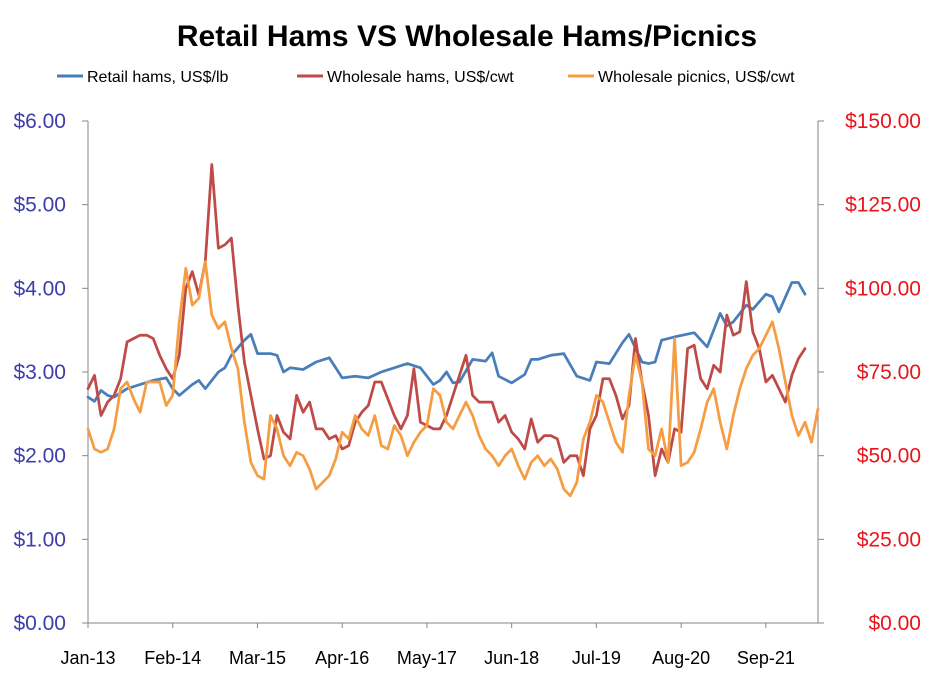 This screenshot has height=678, width=935. What do you see at coordinates (889, 372) in the screenshot?
I see `y-tick-label-right: $75.00` at bounding box center [889, 372].